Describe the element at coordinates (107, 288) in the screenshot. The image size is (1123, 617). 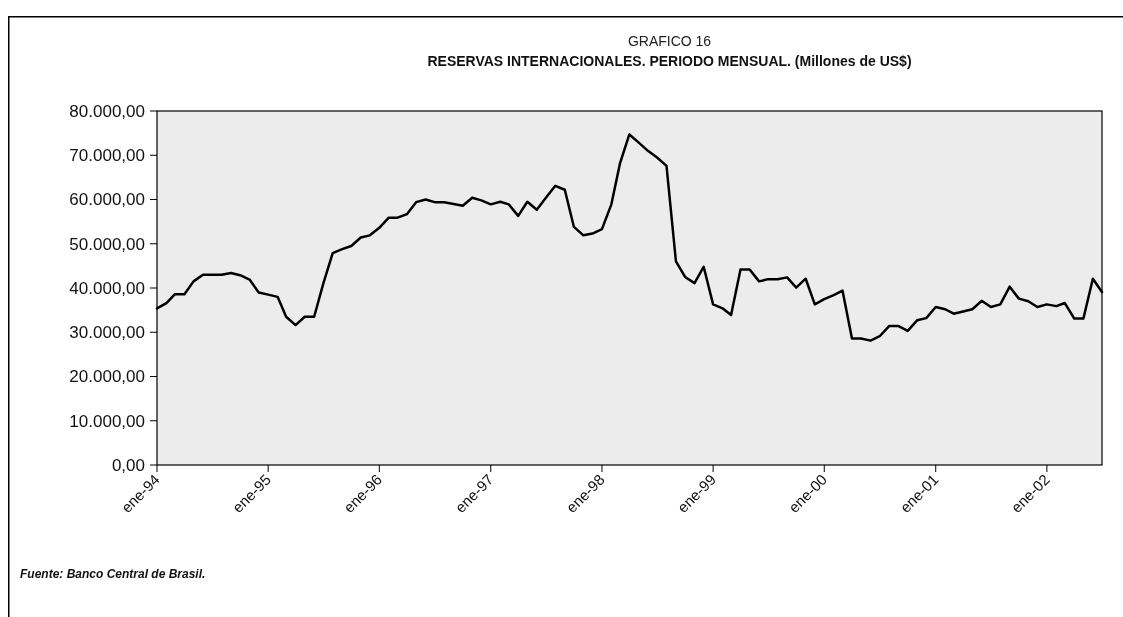
I see `y-tick-label: 40.000,00` at that location.